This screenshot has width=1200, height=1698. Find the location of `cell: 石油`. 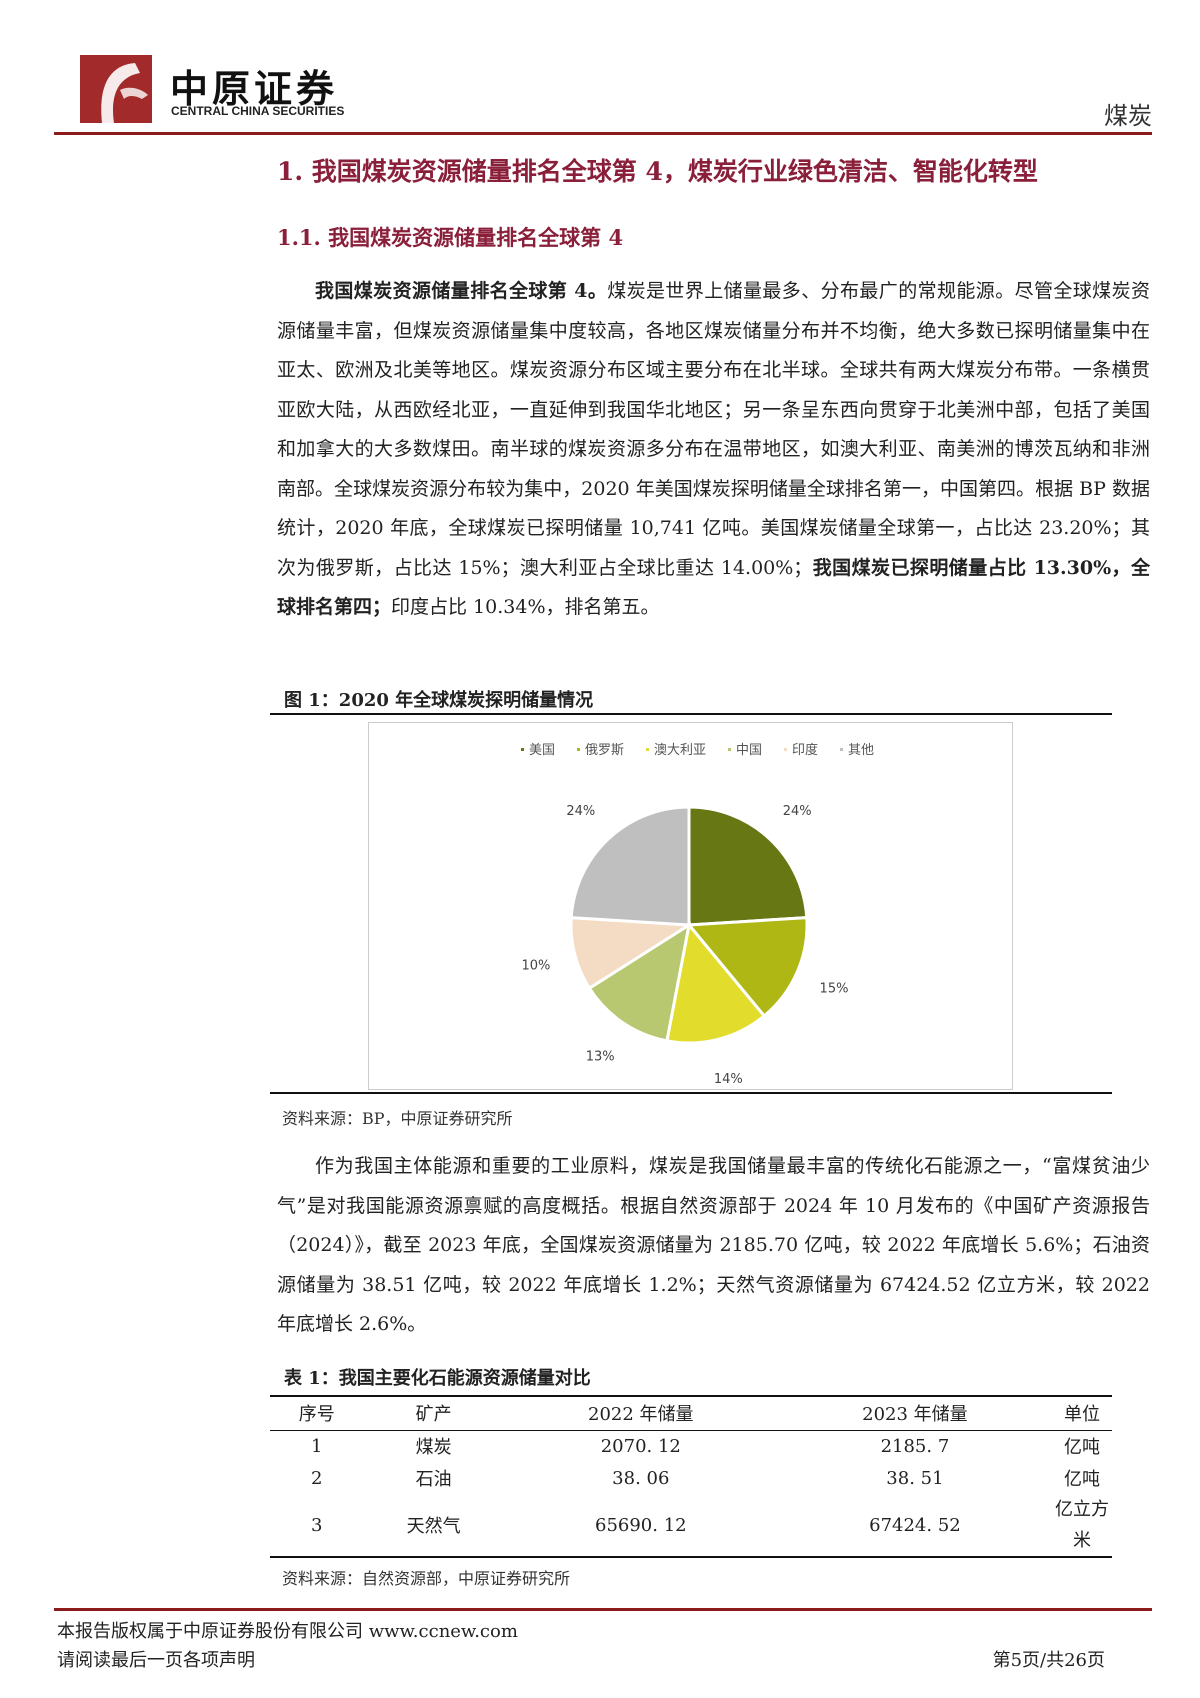

cell: 石油 is located at coordinates (433, 1479).